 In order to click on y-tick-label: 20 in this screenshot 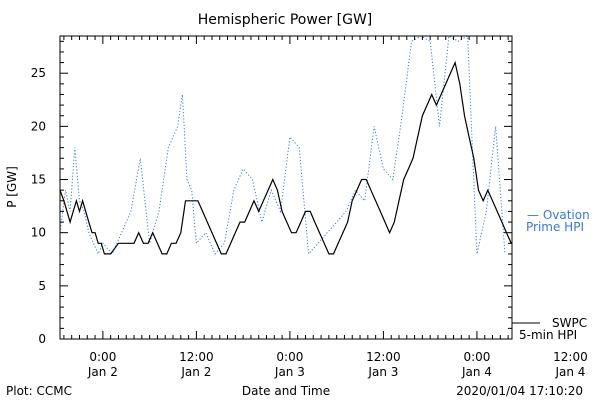, I will do `click(38, 126)`.